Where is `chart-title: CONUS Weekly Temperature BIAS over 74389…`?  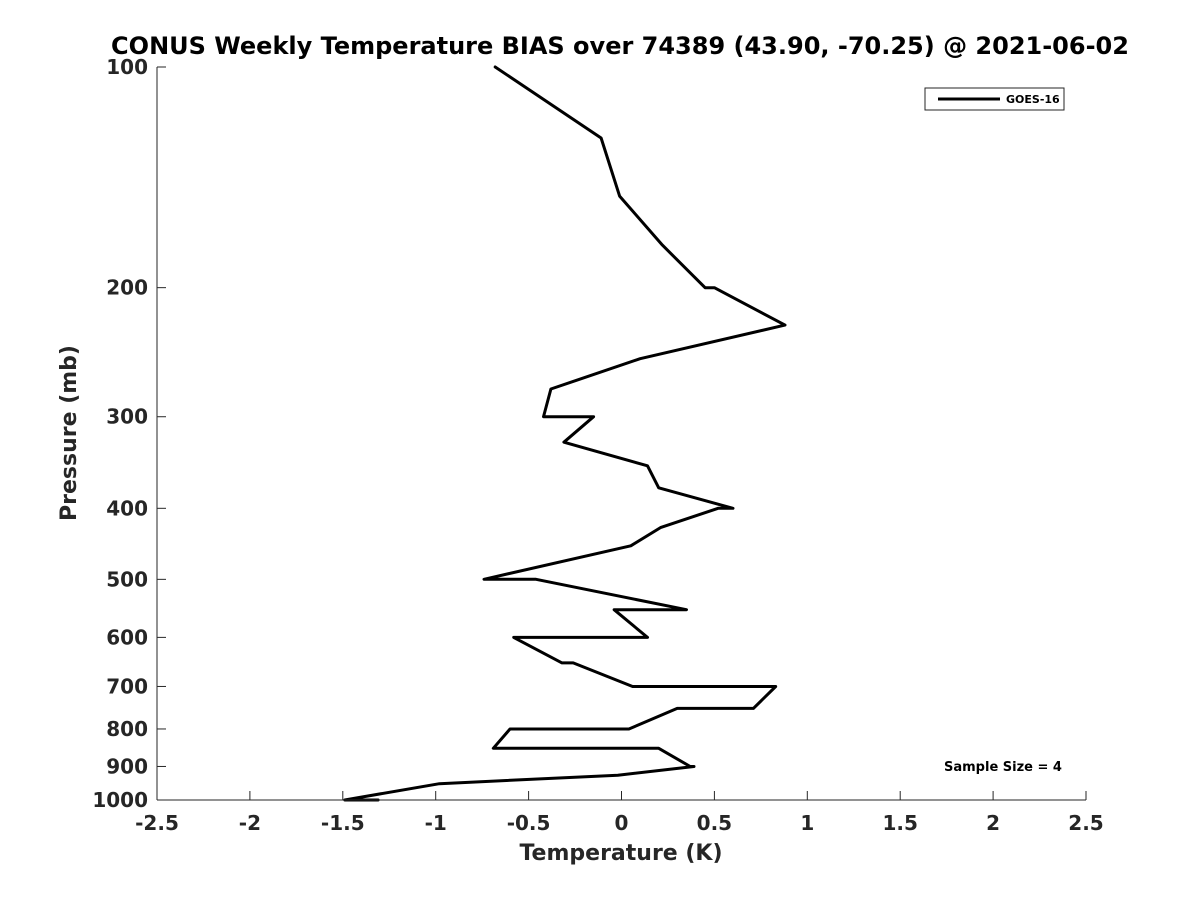
chart-title: CONUS Weekly Temperature BIAS over 74389… is located at coordinates (620, 46).